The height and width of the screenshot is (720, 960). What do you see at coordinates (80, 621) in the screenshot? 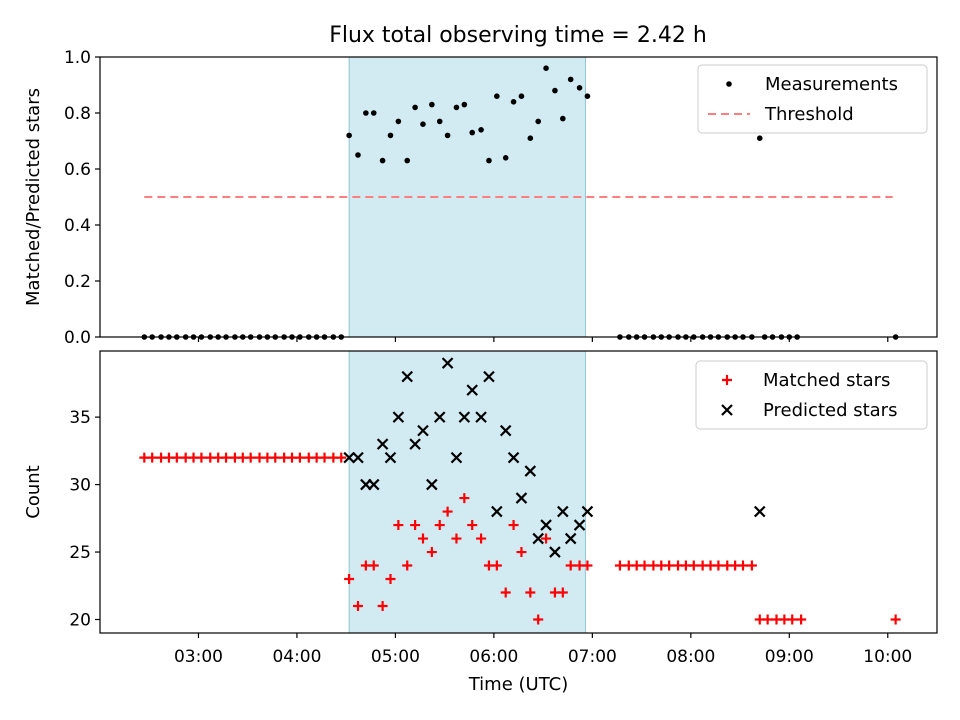
I see `y-tick-label: 20` at bounding box center [80, 621].